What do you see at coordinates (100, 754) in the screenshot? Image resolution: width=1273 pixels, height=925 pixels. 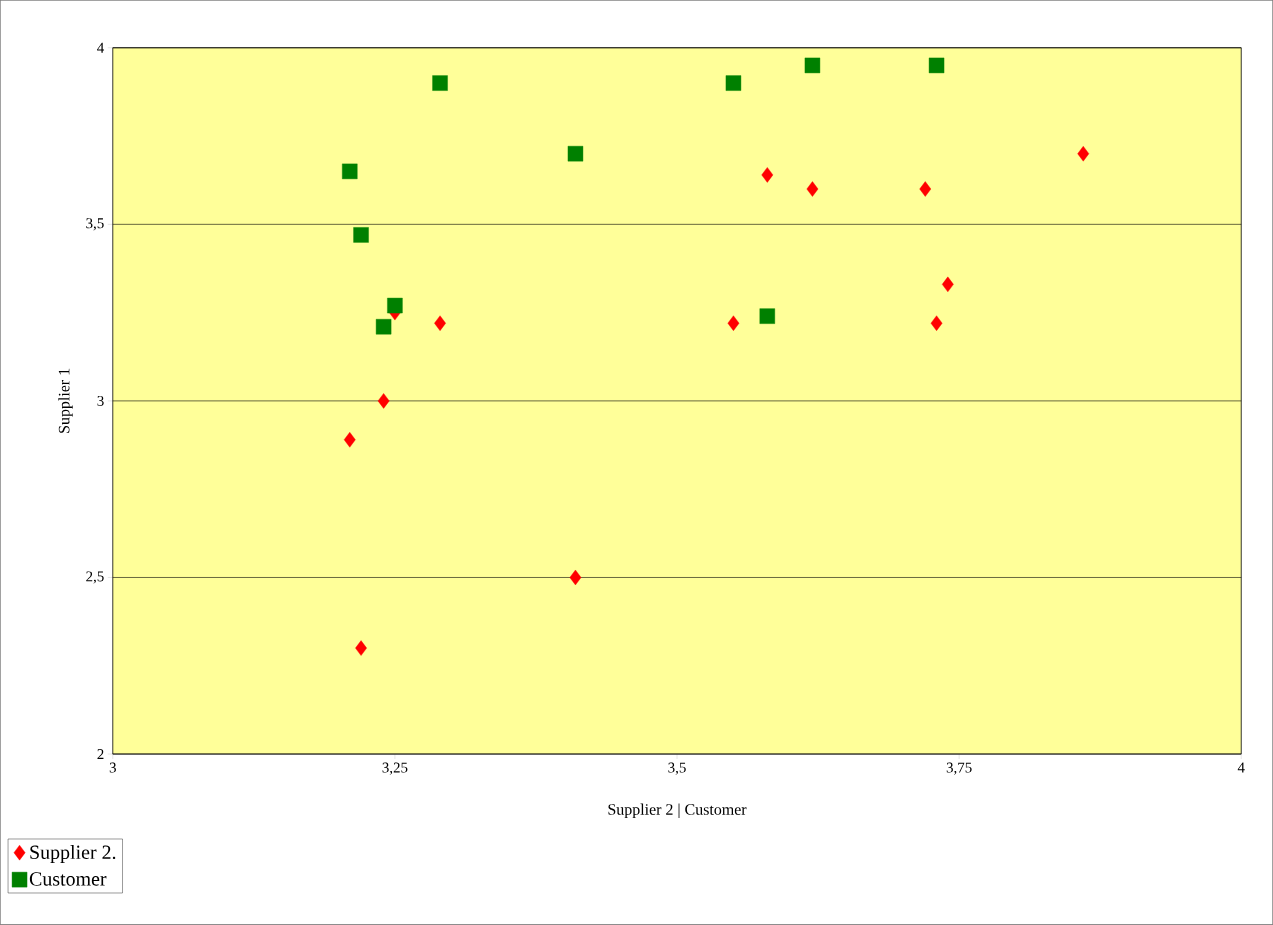 I see `y-tick-label: 2` at bounding box center [100, 754].